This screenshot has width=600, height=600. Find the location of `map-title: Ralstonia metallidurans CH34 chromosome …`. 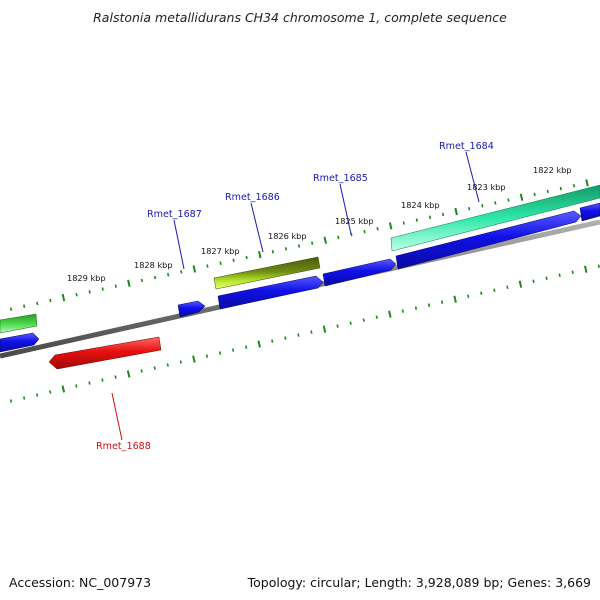

map-title: Ralstonia metallidurans CH34 chromosome … is located at coordinates (300, 17).